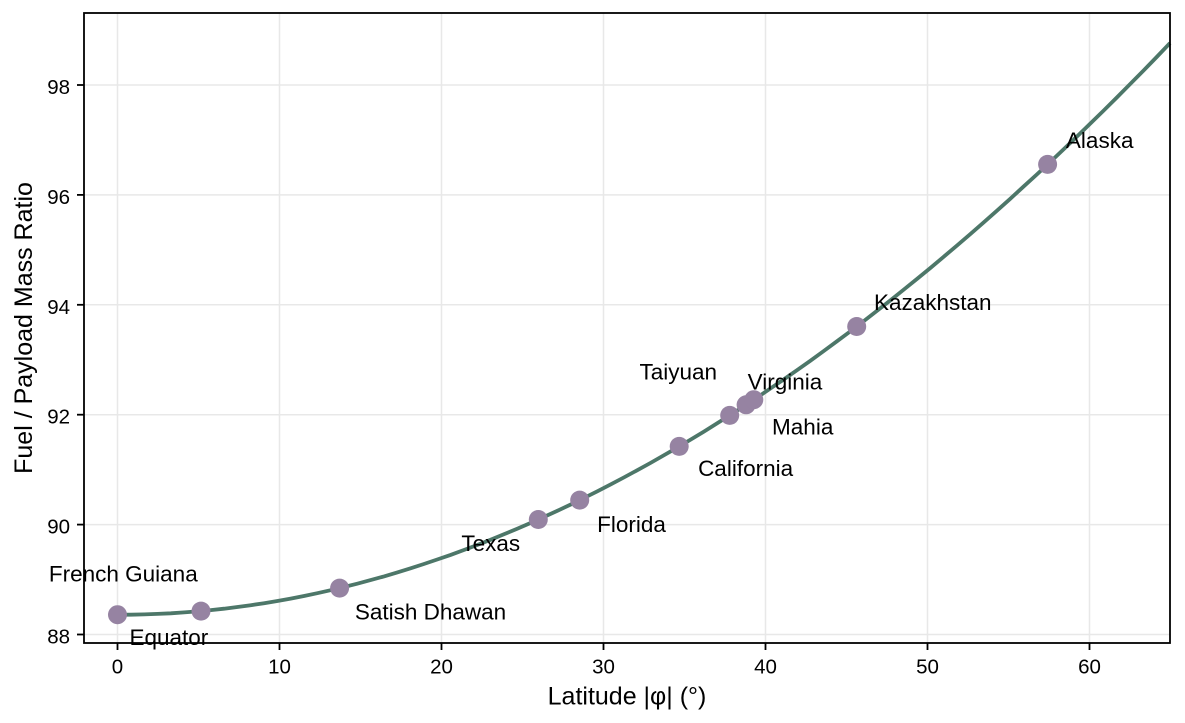 This screenshot has height=723, width=1185. Describe the element at coordinates (24, 328) in the screenshot. I see `svg-text: Fuel / Payload Mass Ratio` at that location.